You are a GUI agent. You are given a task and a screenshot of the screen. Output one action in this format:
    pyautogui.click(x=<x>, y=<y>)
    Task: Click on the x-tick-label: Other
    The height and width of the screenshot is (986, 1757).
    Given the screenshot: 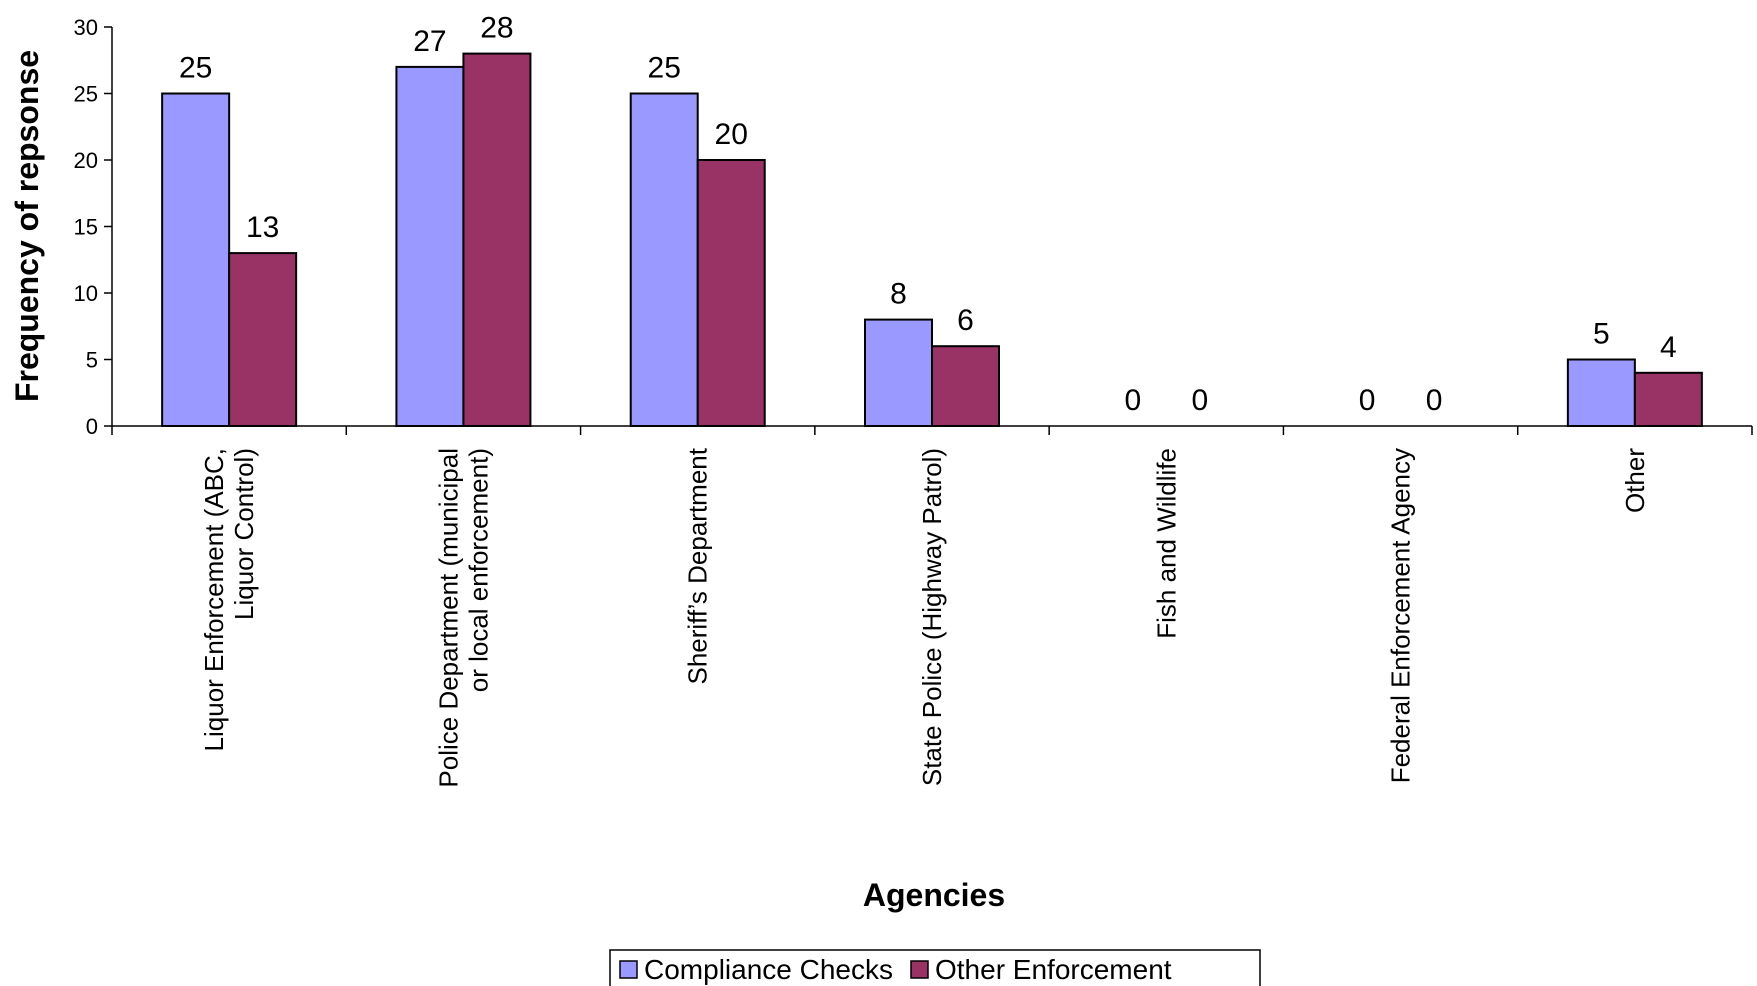 What is the action you would take?
    pyautogui.click(x=1635, y=480)
    